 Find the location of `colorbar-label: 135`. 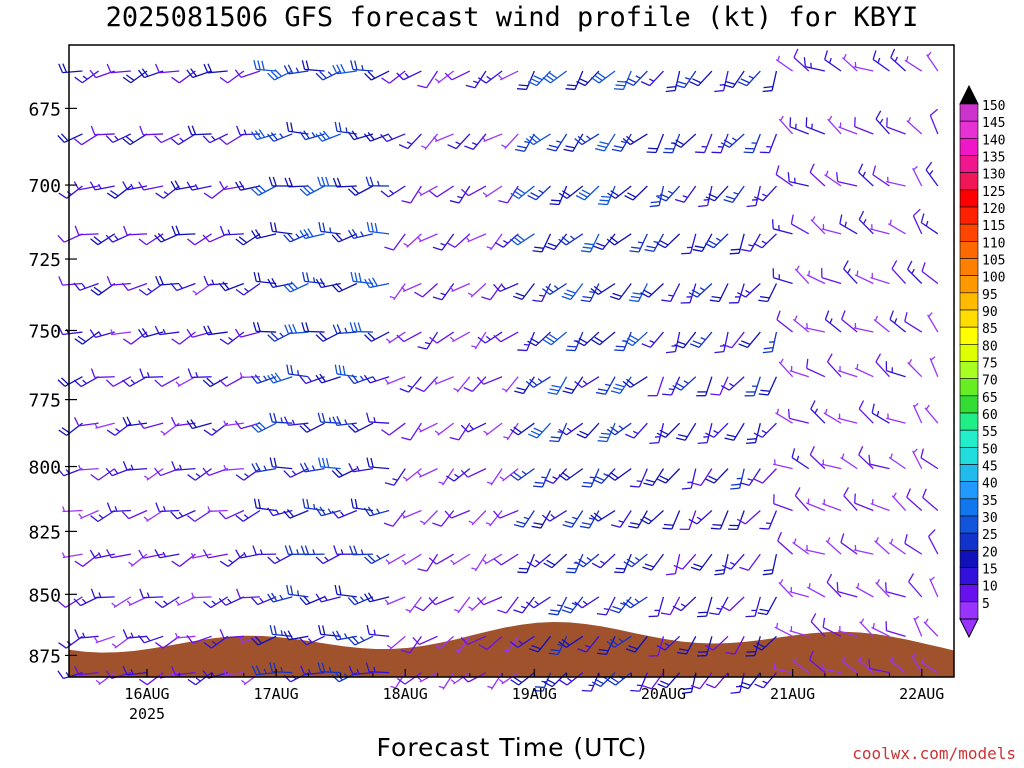

colorbar-label: 135 is located at coordinates (993, 158).